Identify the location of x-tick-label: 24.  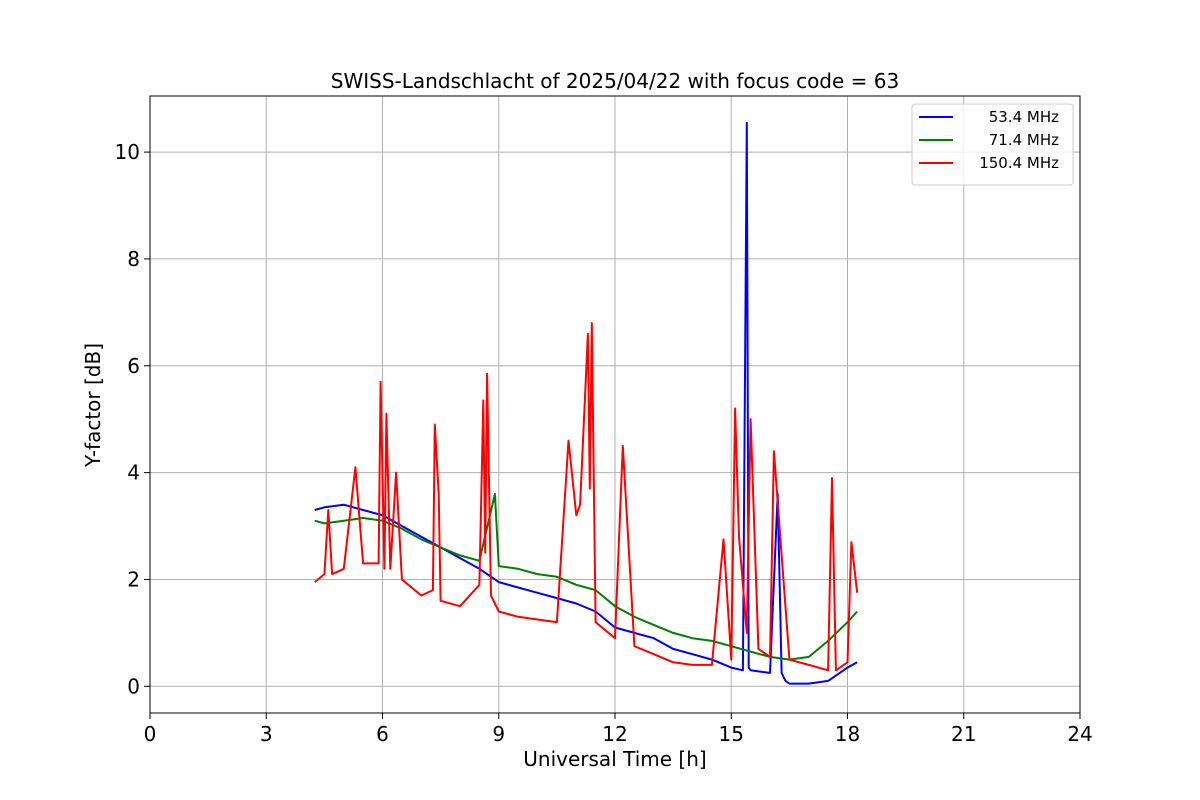
(1079, 734).